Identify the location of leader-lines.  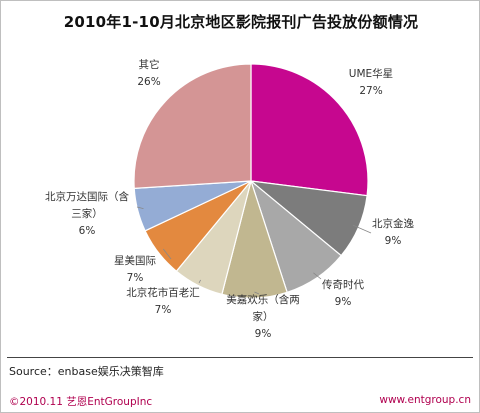
(254, 250).